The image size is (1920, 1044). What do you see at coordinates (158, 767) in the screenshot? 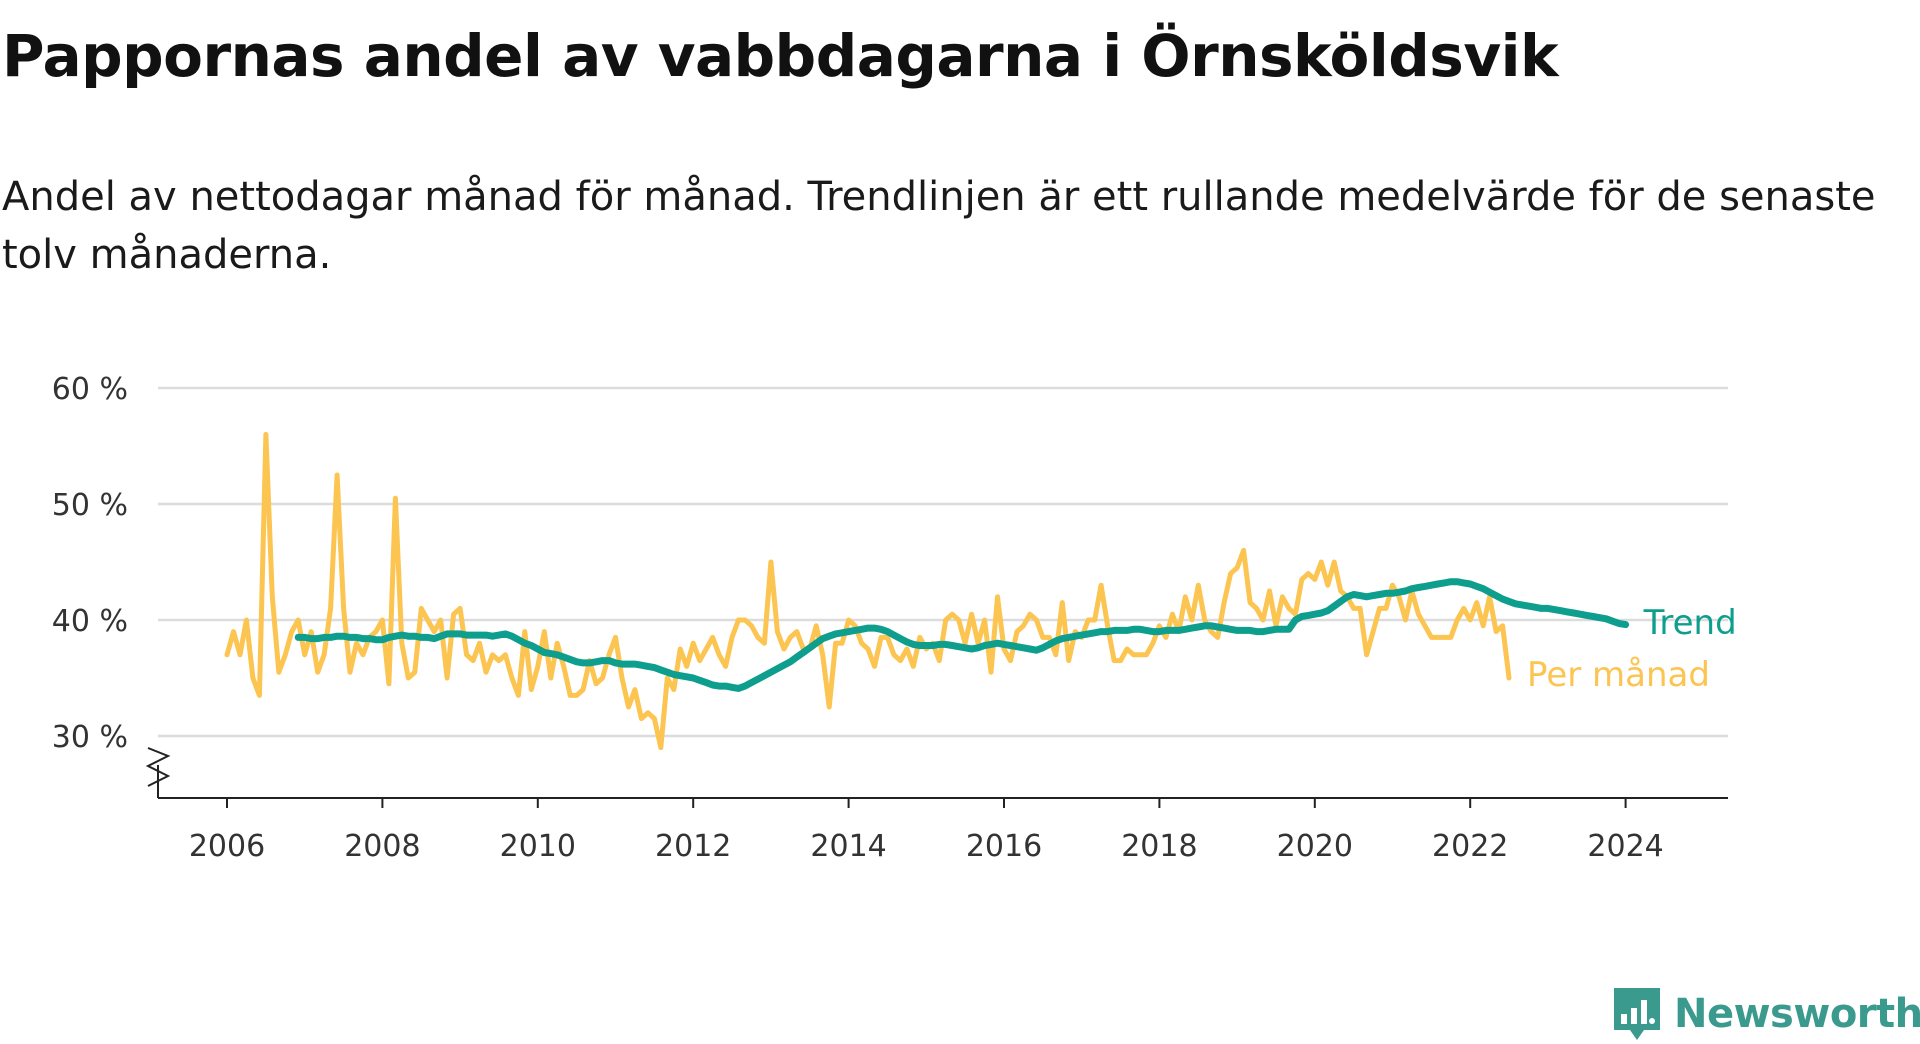
I see `axis-break-icon` at bounding box center [158, 767].